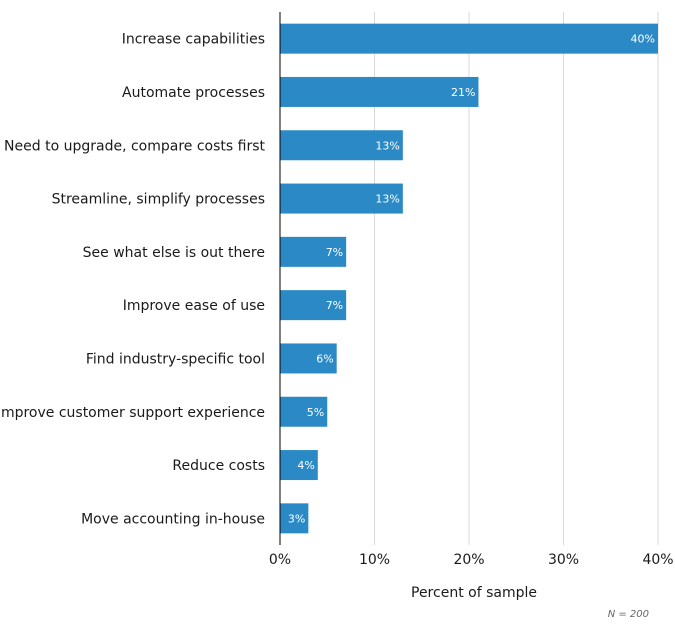  What do you see at coordinates (628, 614) in the screenshot?
I see `sample-size-note: N = 200` at bounding box center [628, 614].